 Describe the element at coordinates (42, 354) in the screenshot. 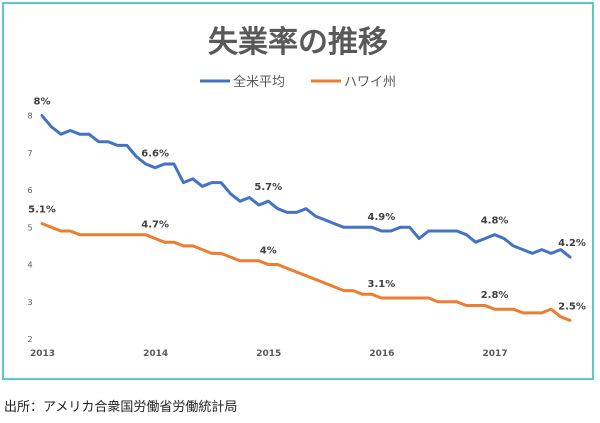

I see `x-tick-label: 2013` at that location.